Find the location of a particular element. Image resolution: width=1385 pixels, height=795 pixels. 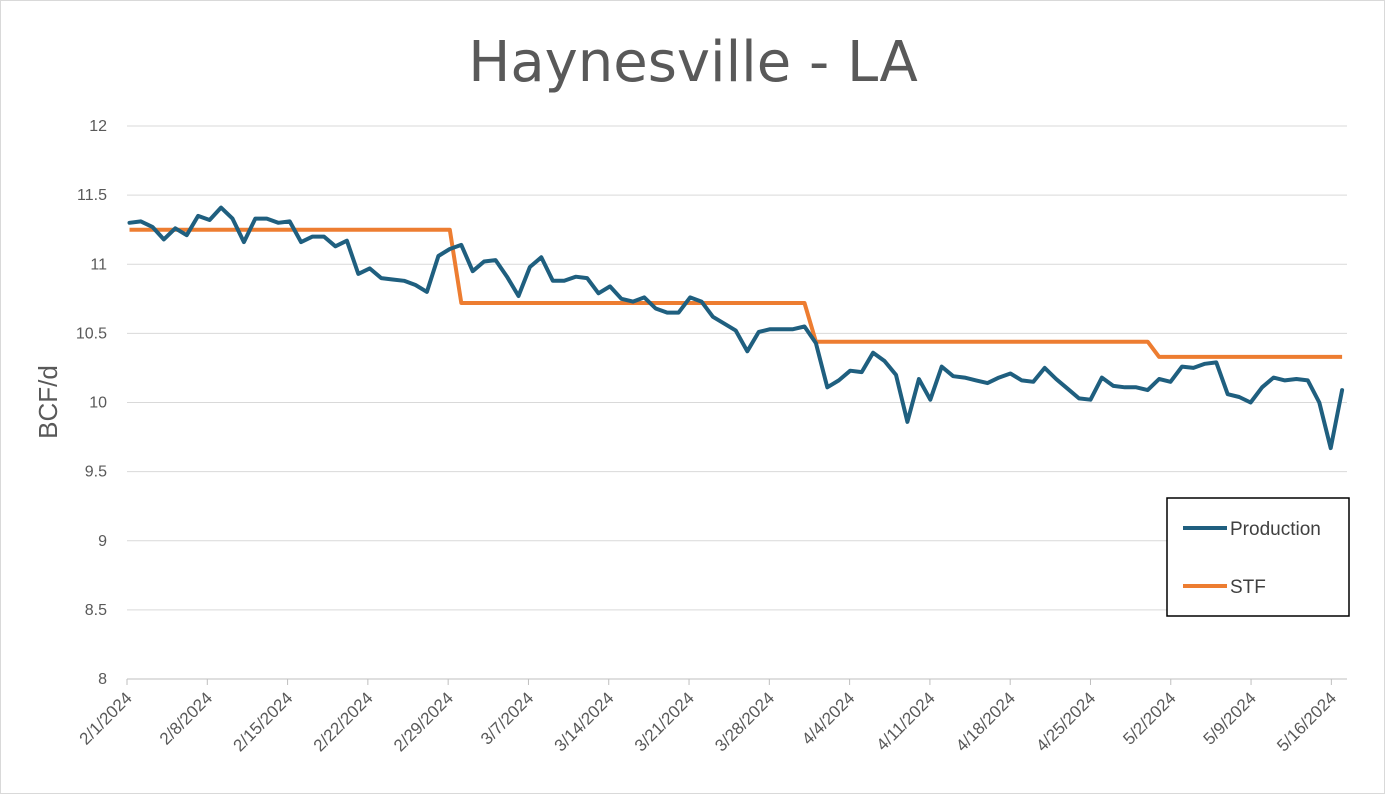

legend: Production STF is located at coordinates (1258, 557).